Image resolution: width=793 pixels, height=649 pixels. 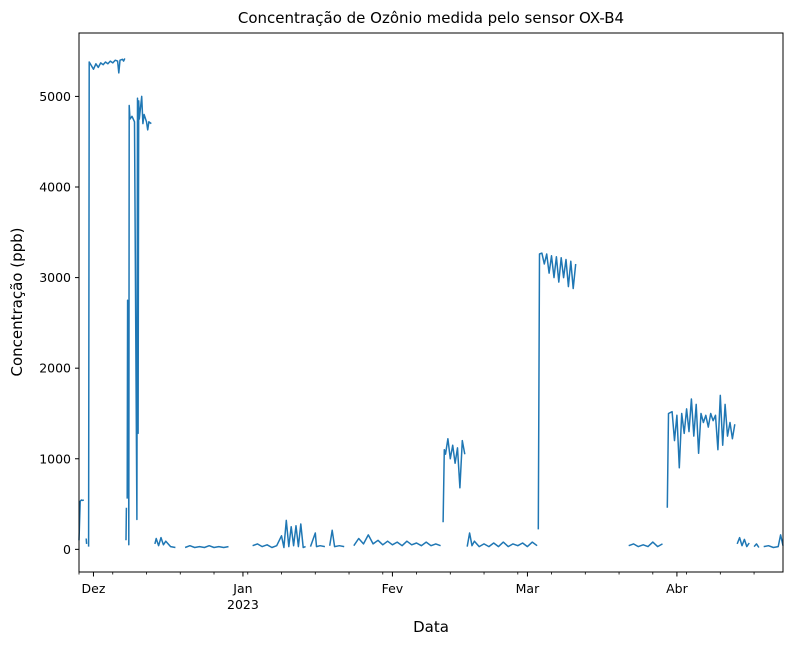 I want to click on y-tick-label: 1000, so click(x=55, y=458).